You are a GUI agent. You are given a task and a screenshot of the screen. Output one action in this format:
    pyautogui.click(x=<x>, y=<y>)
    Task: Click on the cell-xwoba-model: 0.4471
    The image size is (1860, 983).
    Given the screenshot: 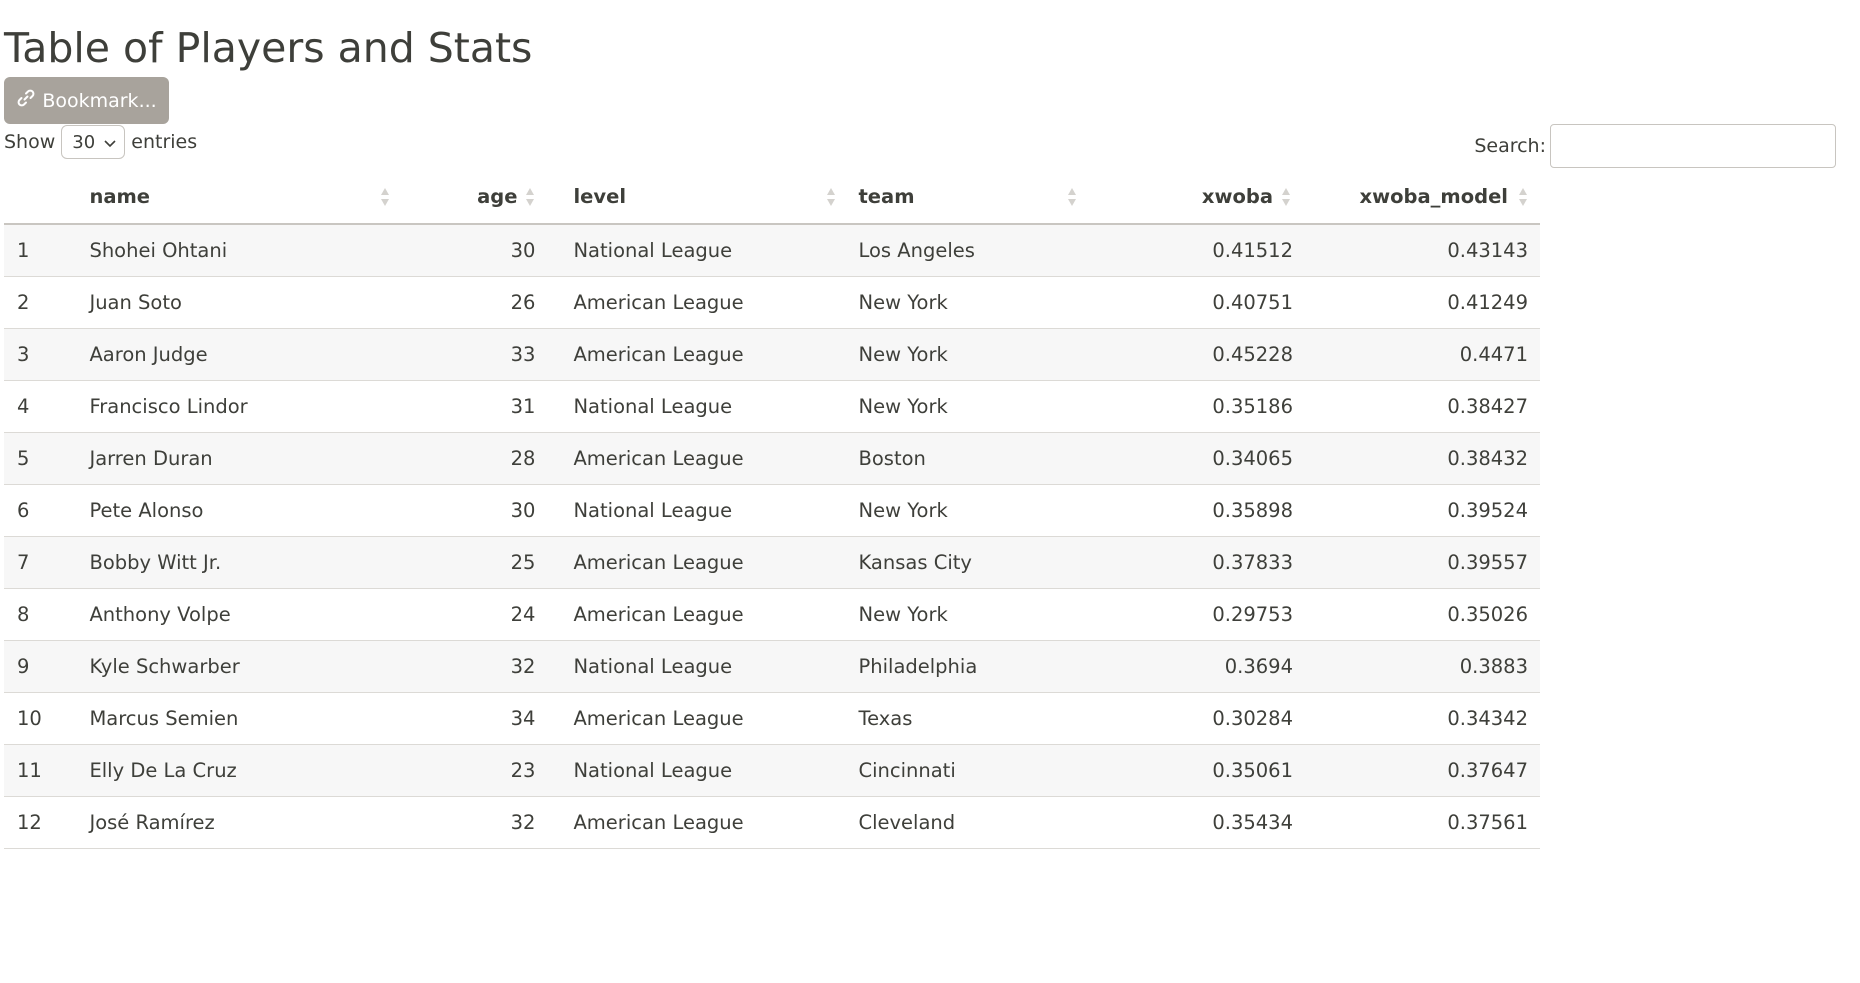 What is the action you would take?
    pyautogui.click(x=1423, y=354)
    